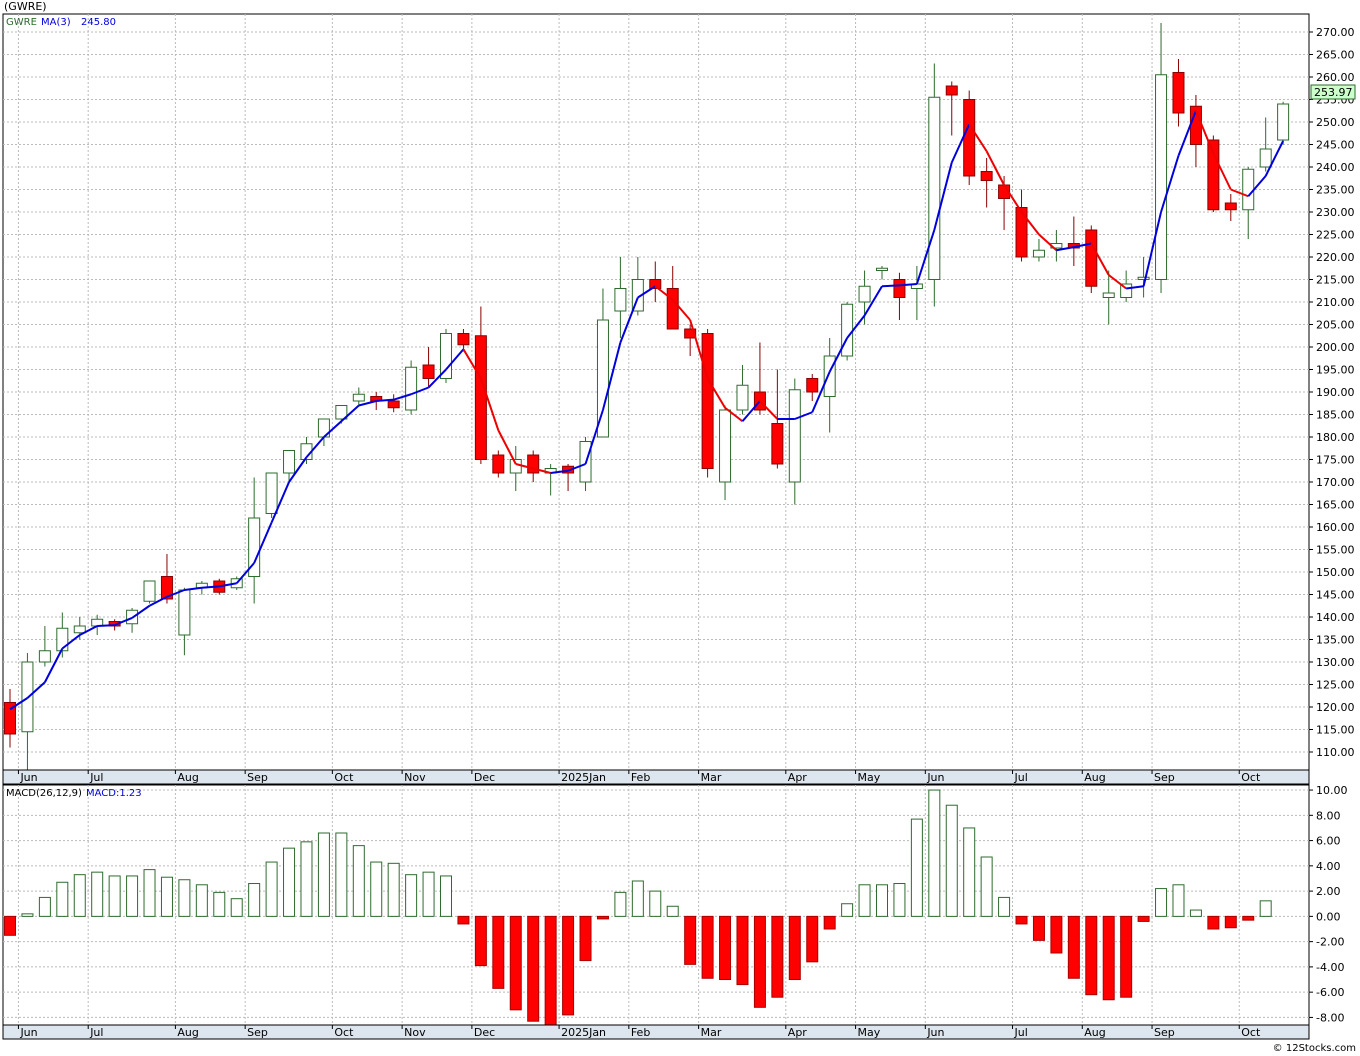 The height and width of the screenshot is (1056, 1360). Describe the element at coordinates (187, 1032) in the screenshot. I see `macd-x-tick-label: Aug` at that location.